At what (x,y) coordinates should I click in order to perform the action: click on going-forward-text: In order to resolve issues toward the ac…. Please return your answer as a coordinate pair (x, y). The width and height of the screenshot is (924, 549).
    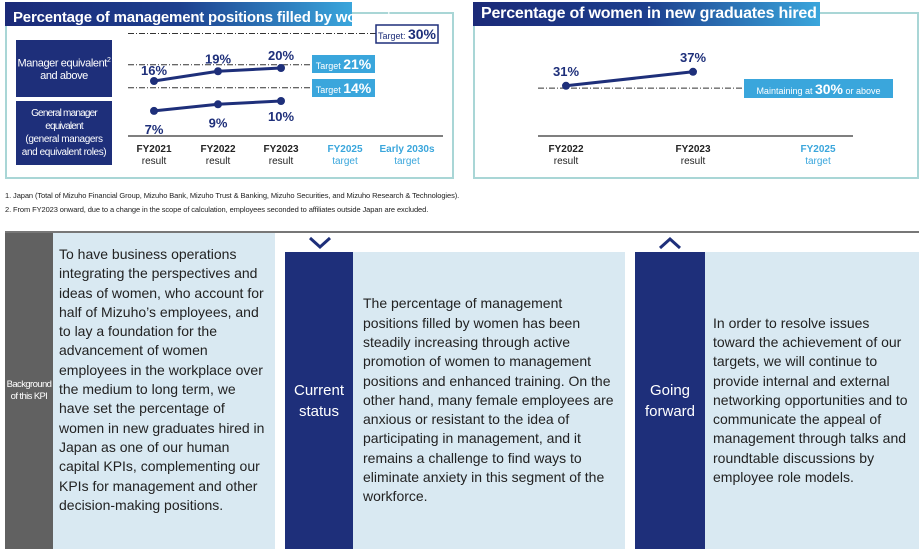
    Looking at the image, I should click on (812, 400).